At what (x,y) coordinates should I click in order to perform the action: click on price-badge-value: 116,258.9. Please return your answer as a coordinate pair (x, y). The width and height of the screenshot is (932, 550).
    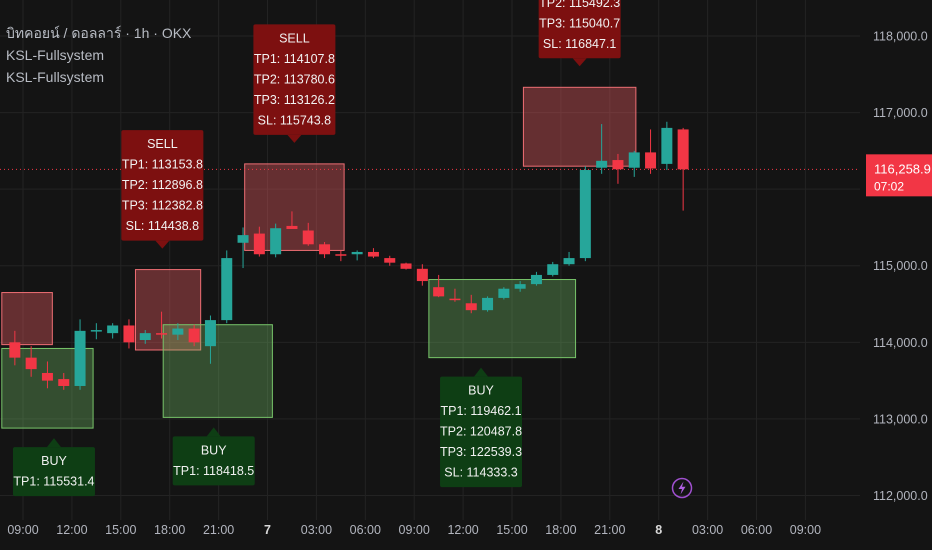
    Looking at the image, I should click on (902, 168).